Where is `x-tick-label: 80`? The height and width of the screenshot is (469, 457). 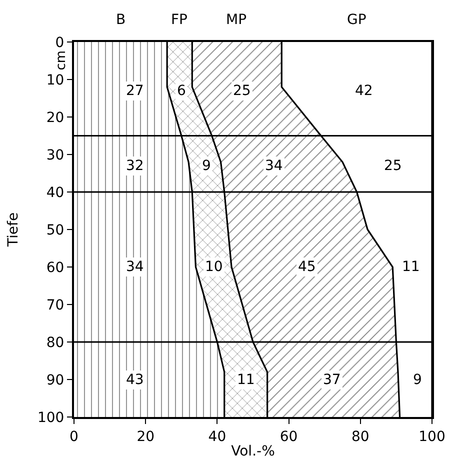
x-tick-label: 80 is located at coordinates (360, 436).